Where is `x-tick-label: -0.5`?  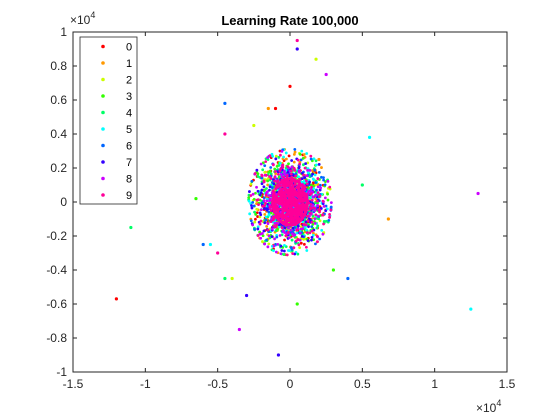 x-tick-label: -0.5 is located at coordinates (217, 384).